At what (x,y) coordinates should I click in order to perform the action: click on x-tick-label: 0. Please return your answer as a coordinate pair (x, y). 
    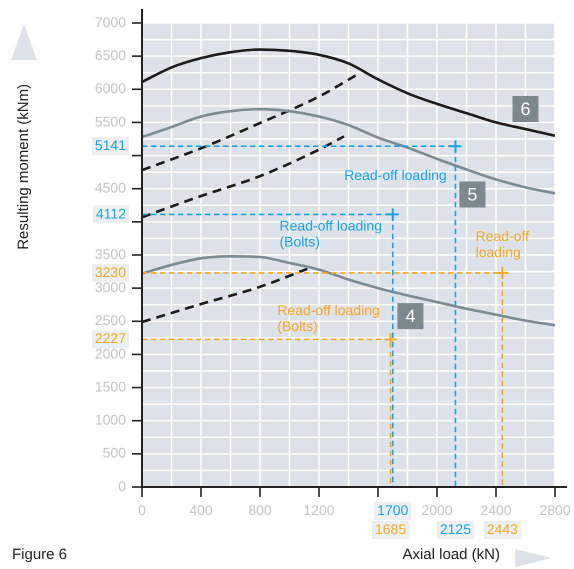
    Looking at the image, I should click on (142, 510).